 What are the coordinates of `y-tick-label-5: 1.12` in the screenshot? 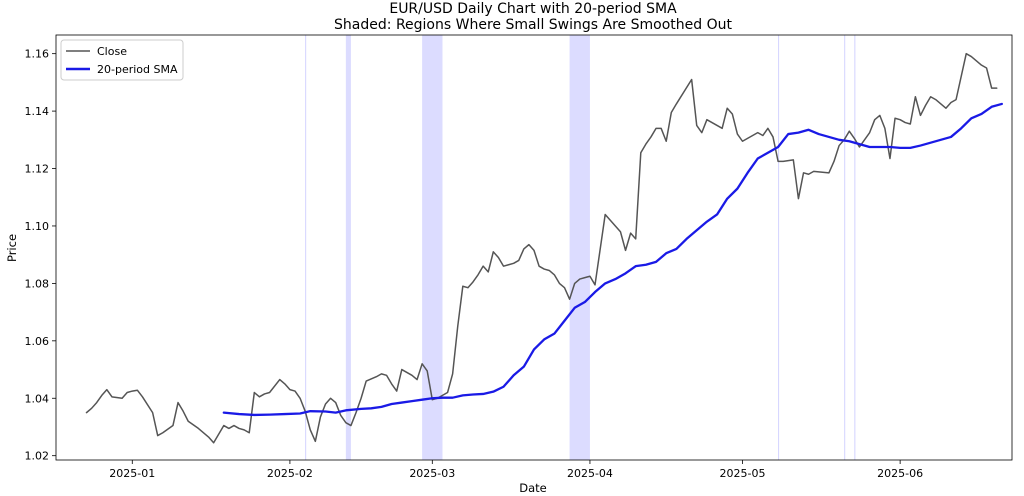 It's located at (37, 169).